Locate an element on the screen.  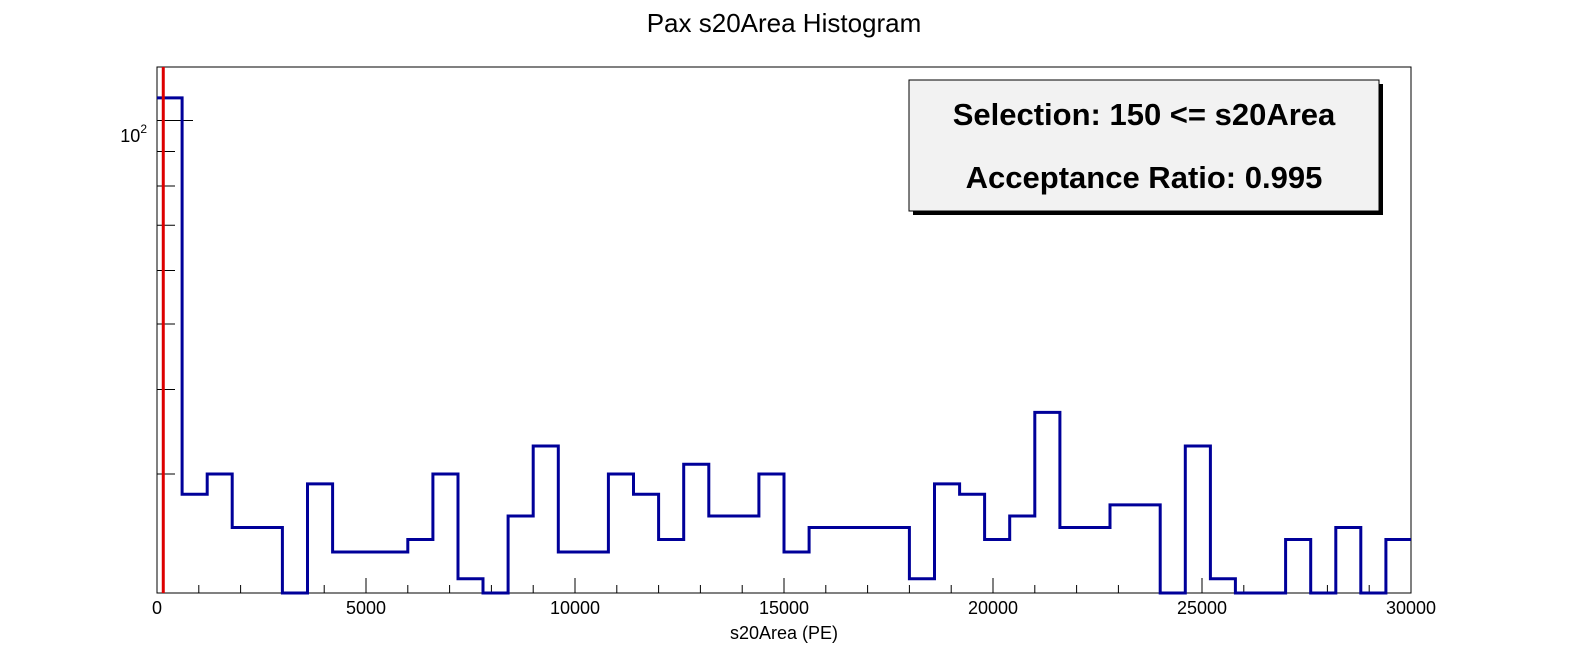
stats-box-panel is located at coordinates (1144, 145).